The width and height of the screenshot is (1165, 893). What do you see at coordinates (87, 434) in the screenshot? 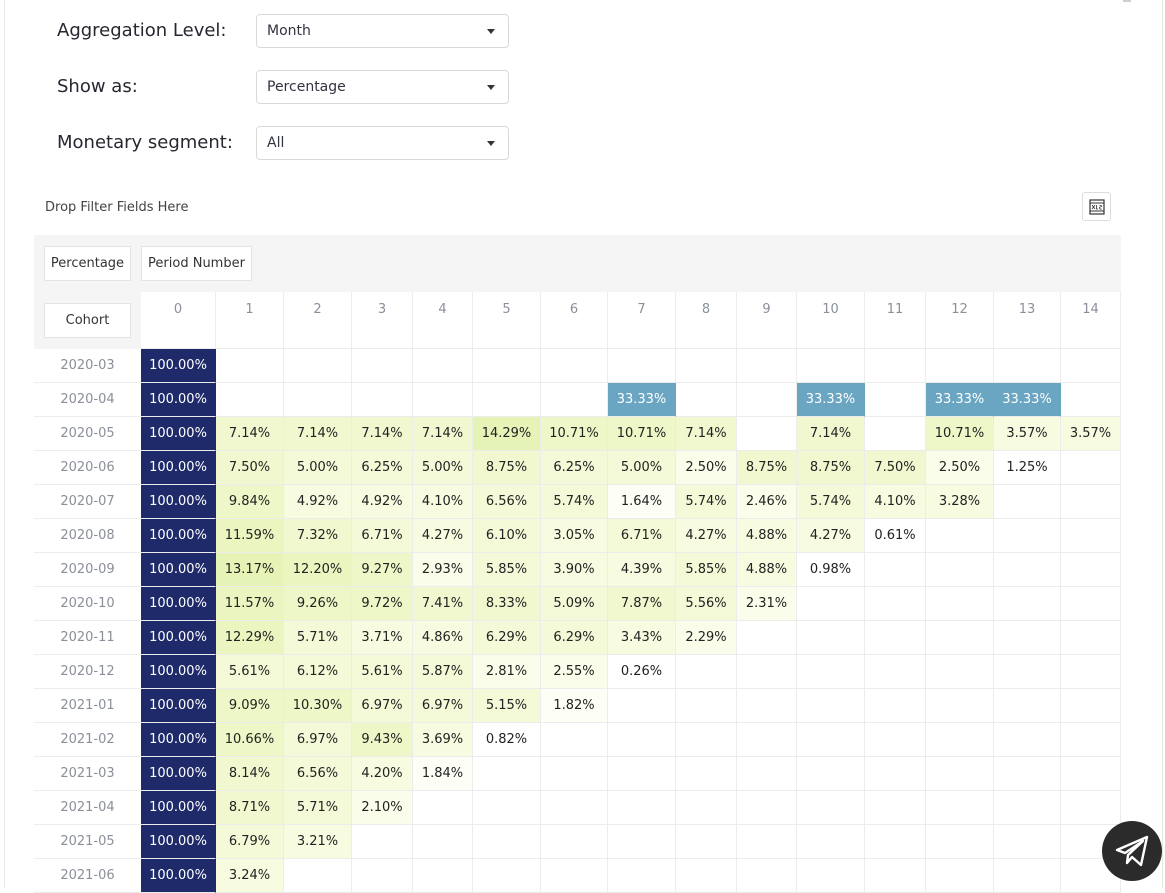
I see `cohort-row-header: 2020-05` at bounding box center [87, 434].